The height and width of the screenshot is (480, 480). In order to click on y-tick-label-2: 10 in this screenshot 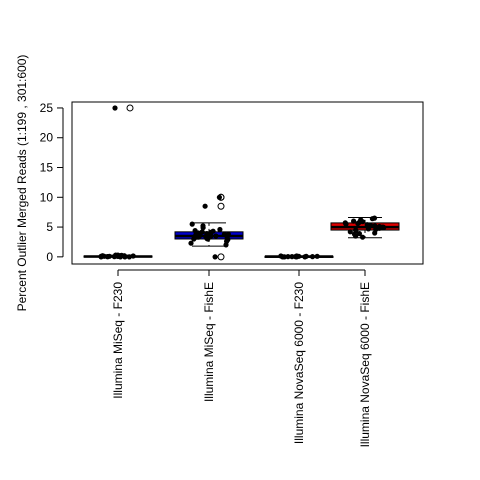, I will do `click(47, 197)`.